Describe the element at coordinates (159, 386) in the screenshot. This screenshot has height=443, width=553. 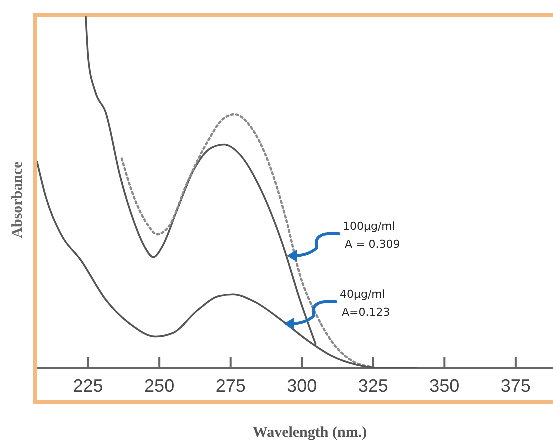
I see `x-tick-label: 250` at that location.